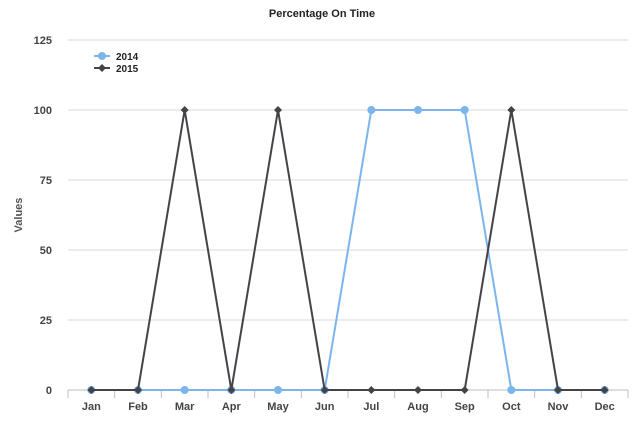 This screenshot has height=427, width=640. What do you see at coordinates (511, 407) in the screenshot?
I see `x-tick-label: Oct` at bounding box center [511, 407].